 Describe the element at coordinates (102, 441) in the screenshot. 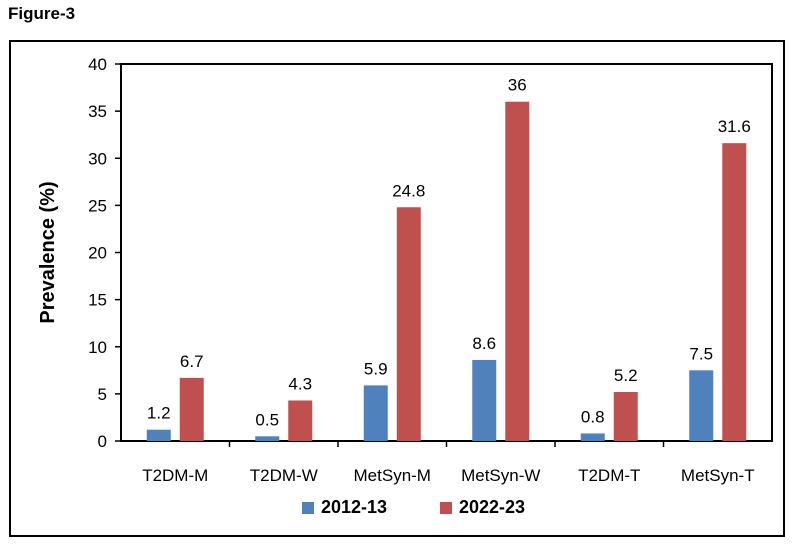

I see `y-tick-label: 0` at that location.